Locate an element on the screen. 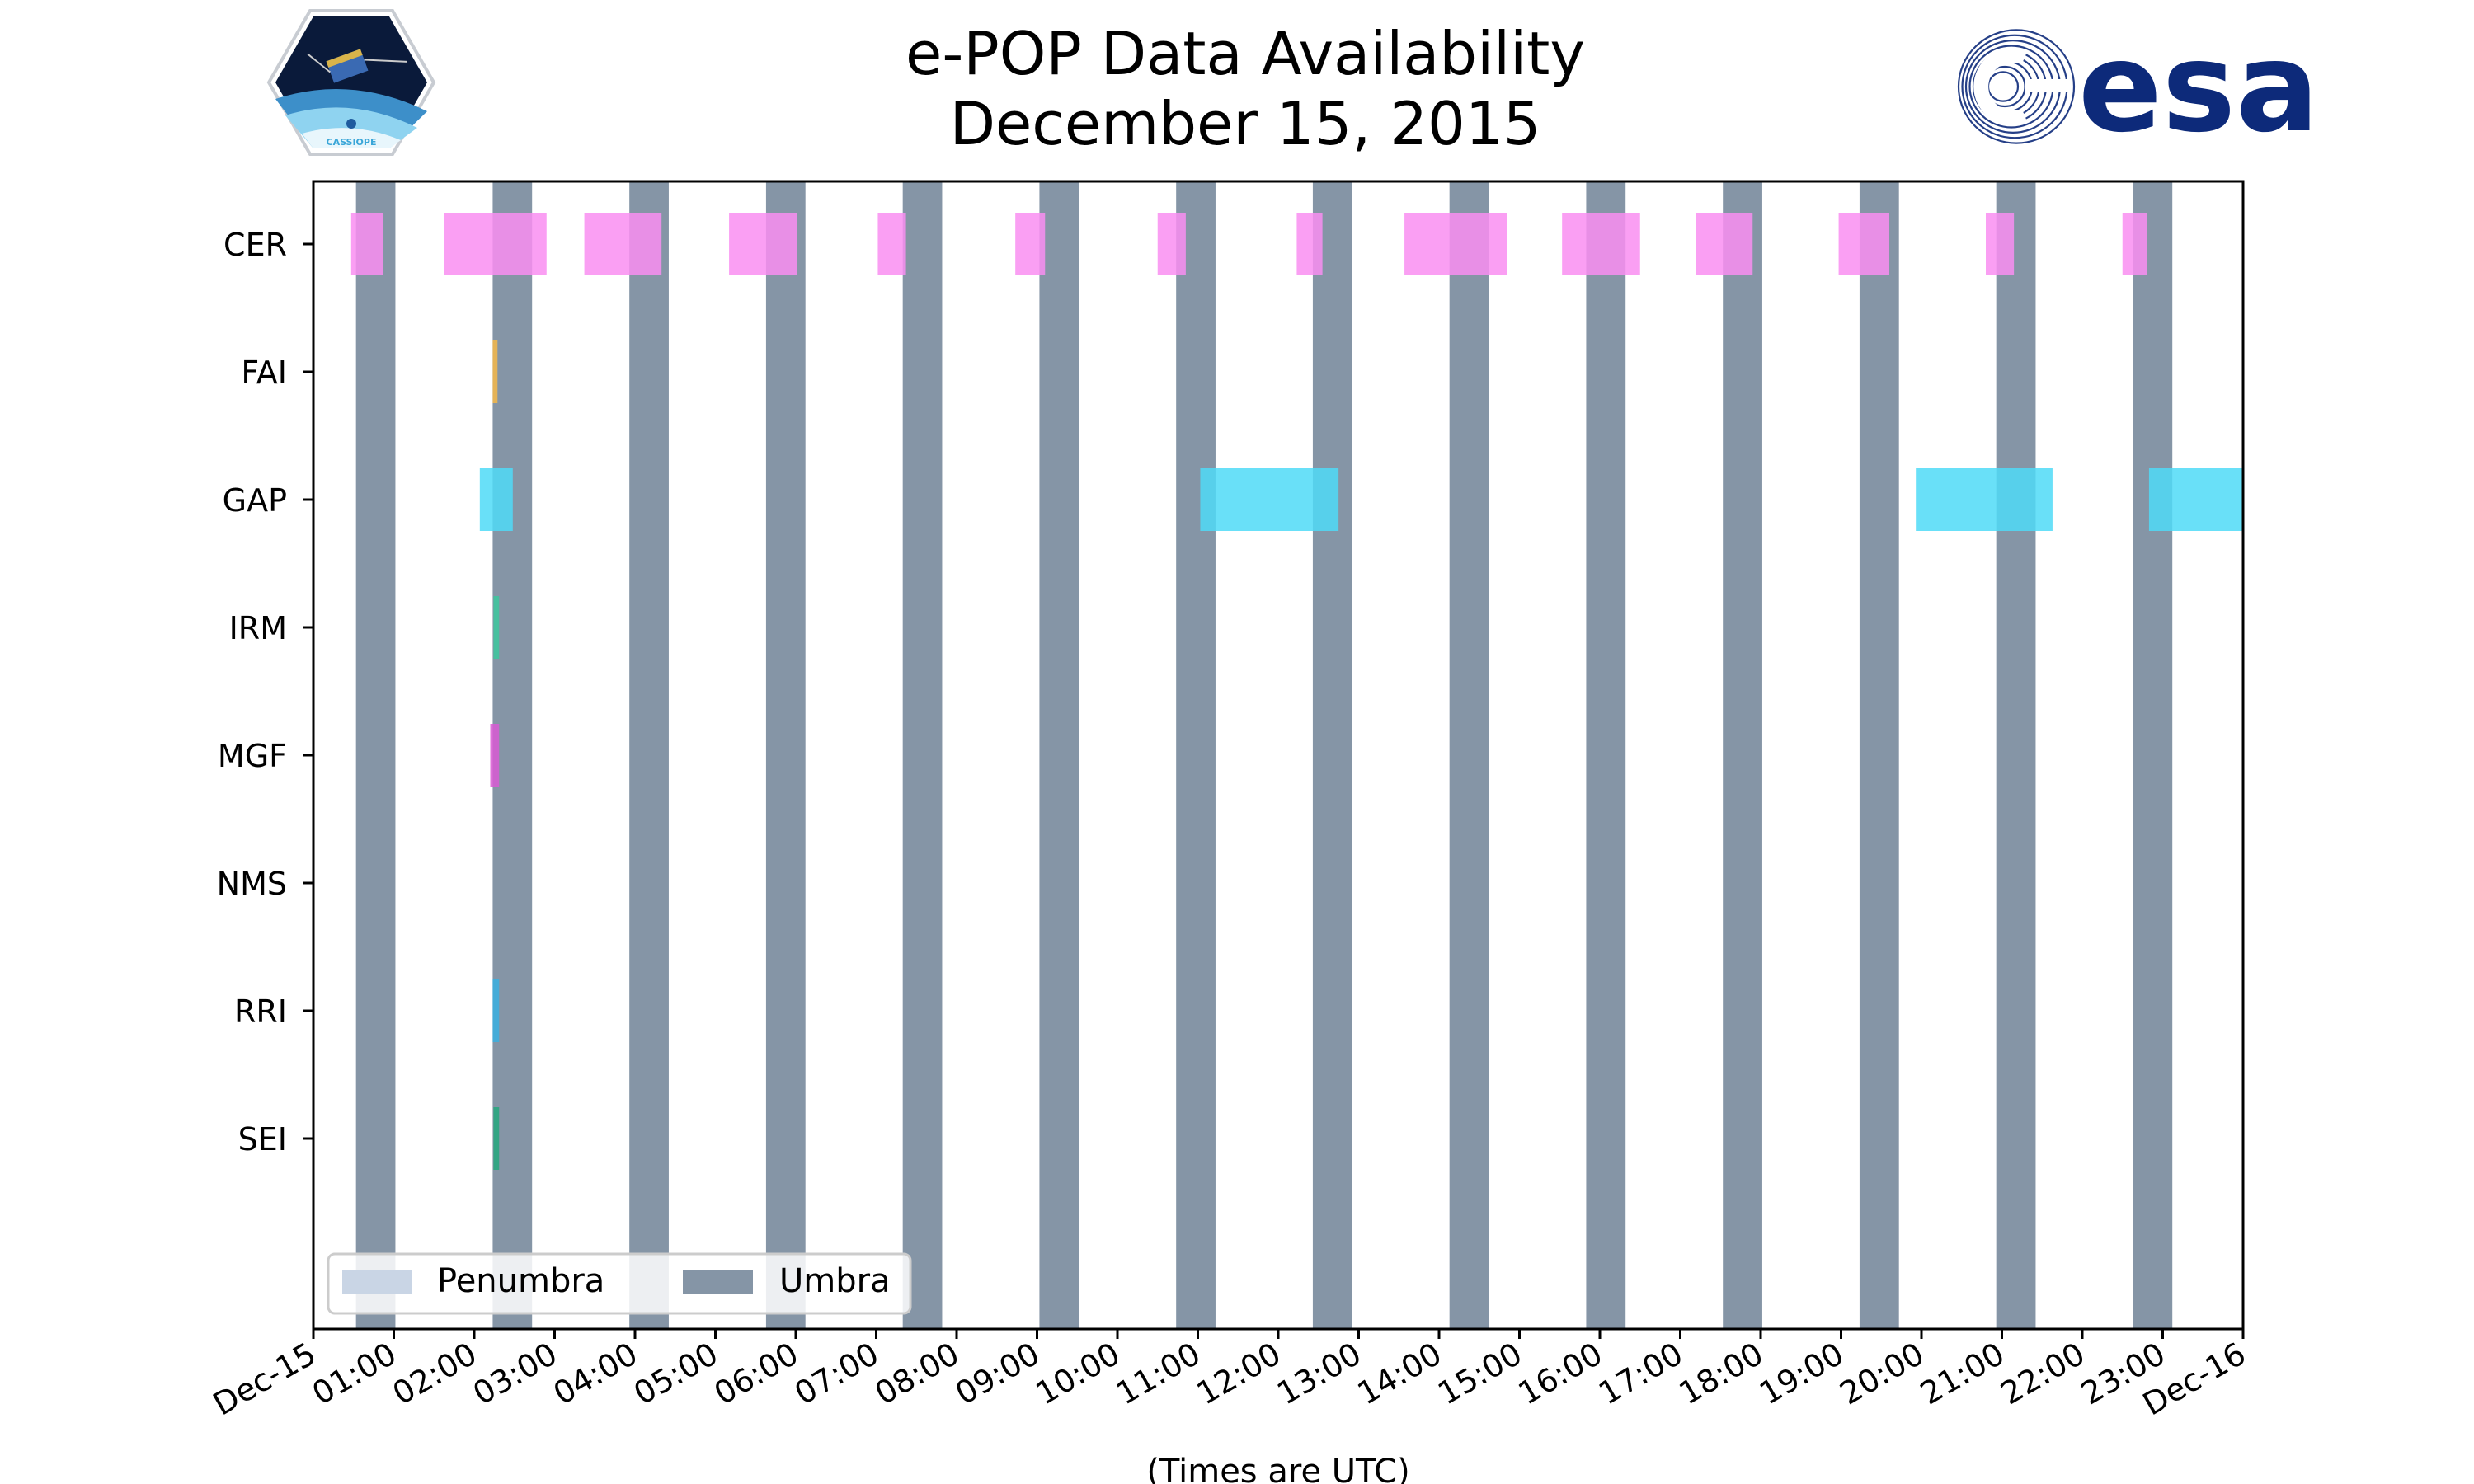  cassiope-logo-text: CASSIOPE is located at coordinates (352, 142).